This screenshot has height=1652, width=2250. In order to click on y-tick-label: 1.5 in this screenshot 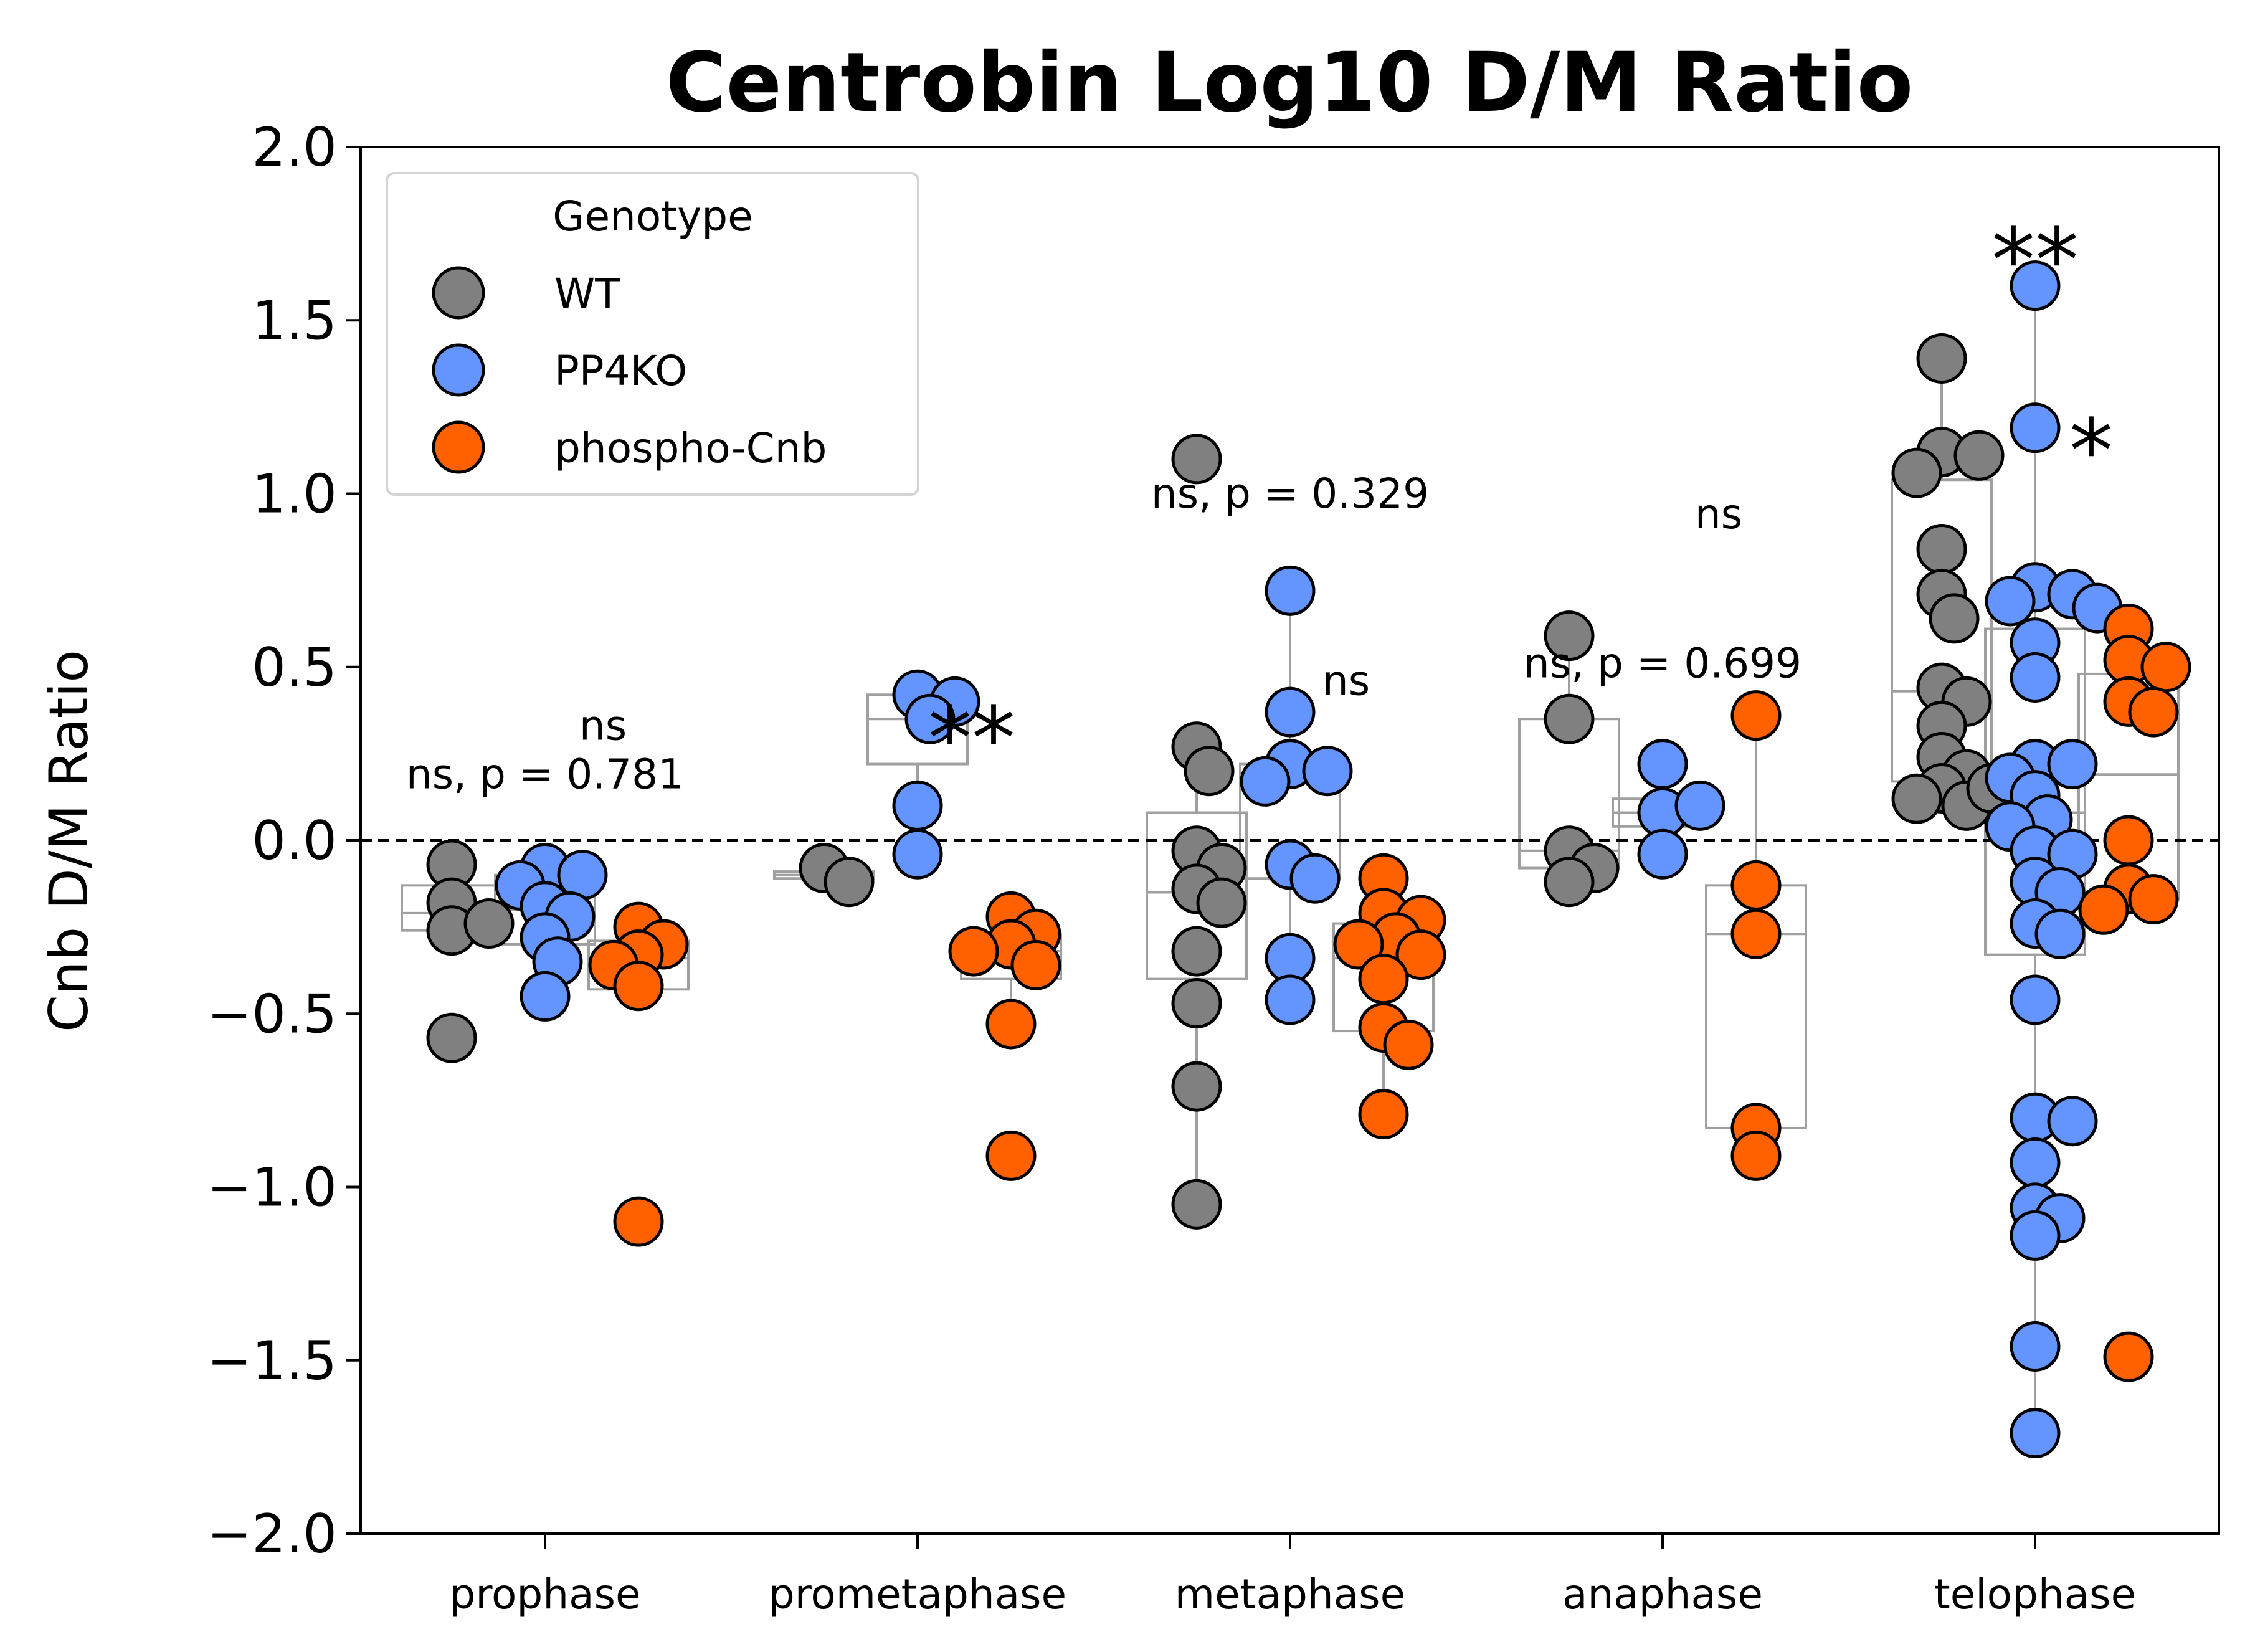, I will do `click(294, 321)`.